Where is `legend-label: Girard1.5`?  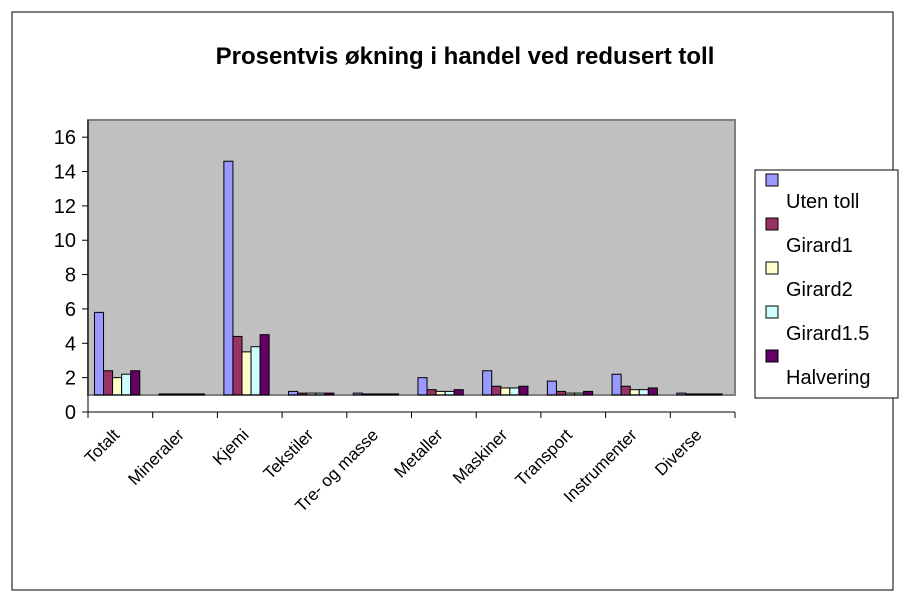
legend-label: Girard1.5 is located at coordinates (827, 334).